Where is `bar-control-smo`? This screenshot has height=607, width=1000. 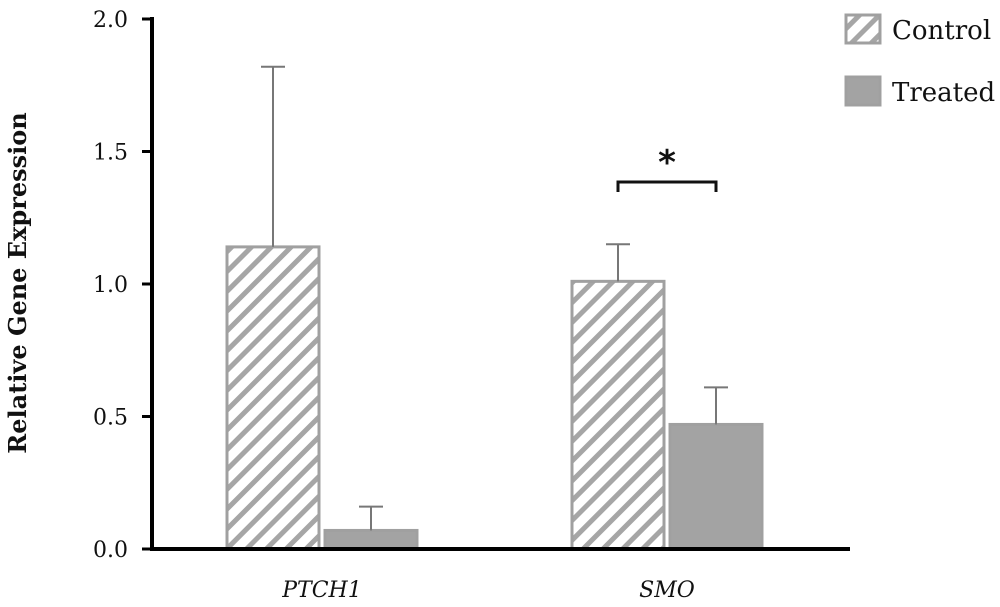
bar-control-smo is located at coordinates (618, 415).